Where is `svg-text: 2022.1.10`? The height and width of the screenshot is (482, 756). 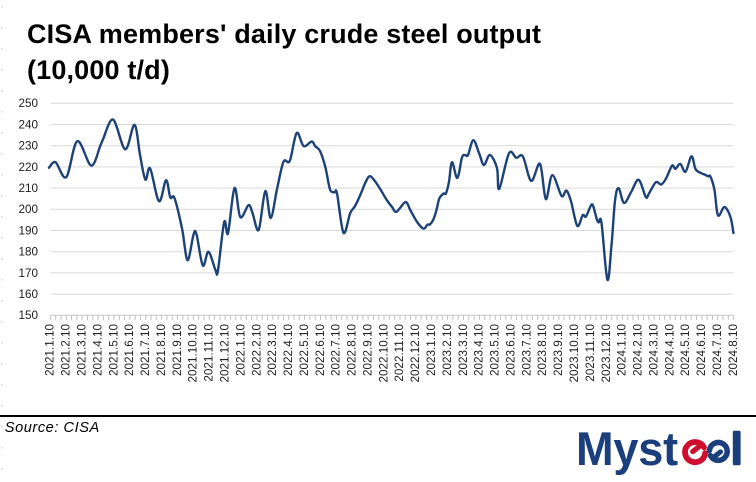
svg-text: 2022.1.10 is located at coordinates (240, 350).